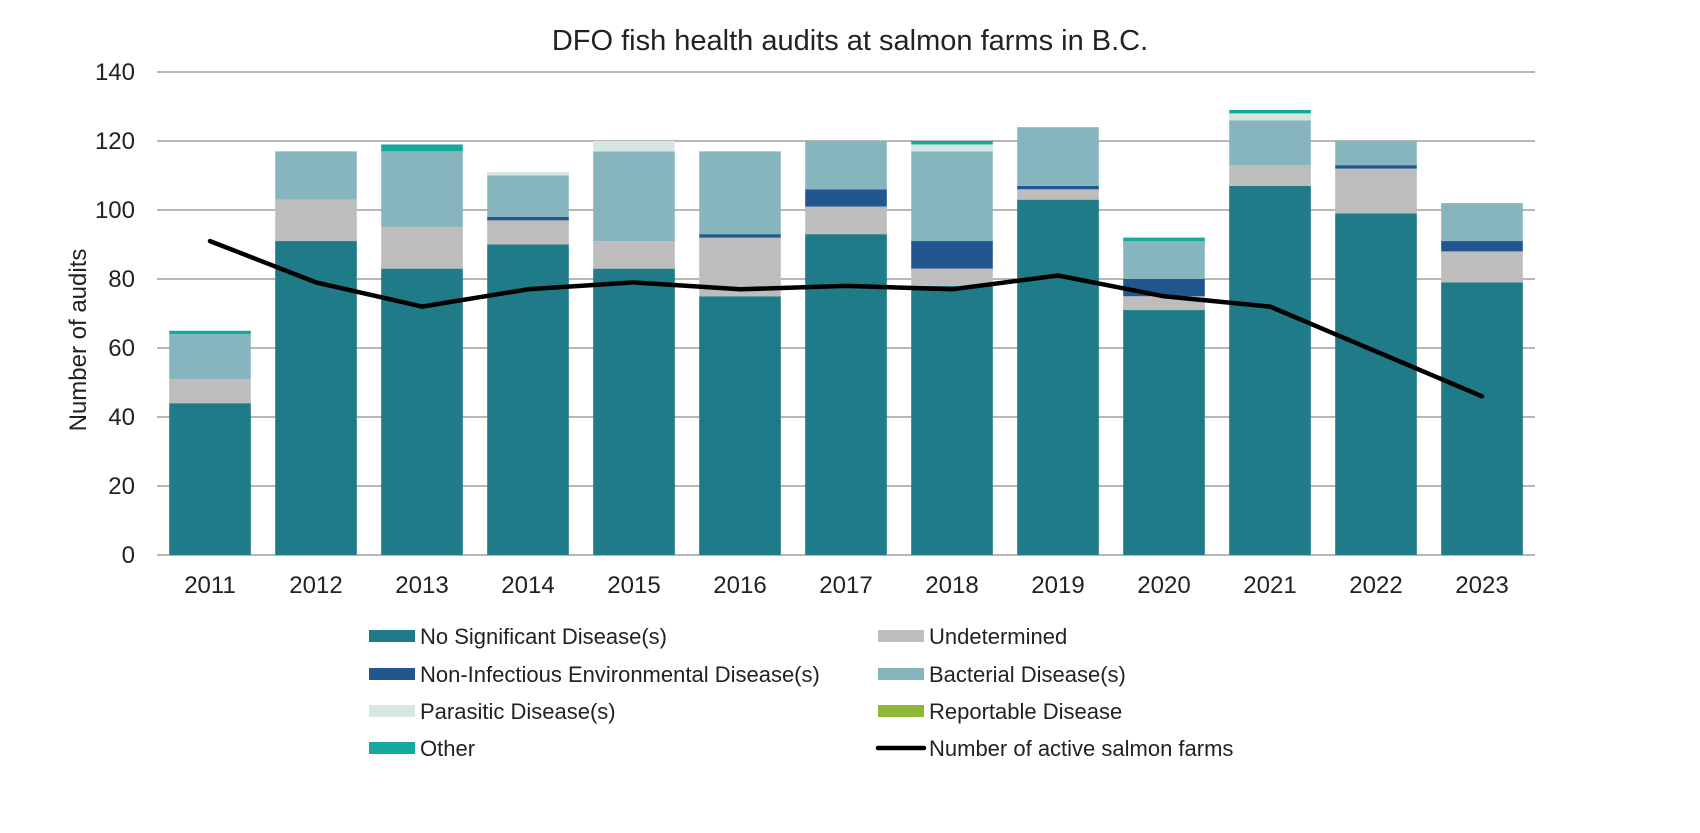  Describe the element at coordinates (527, 585) in the screenshot. I see `x-tick-label: 2014` at that location.